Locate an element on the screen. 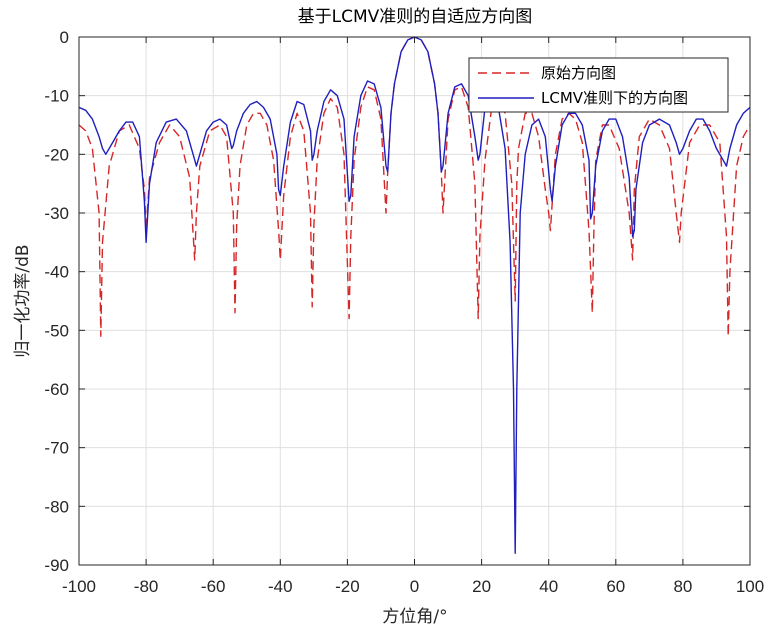 The width and height of the screenshot is (774, 636). x-tick-labels: -100 -80 -60 -40 -20 0 20 40 60 80 100 is located at coordinates (413, 586).